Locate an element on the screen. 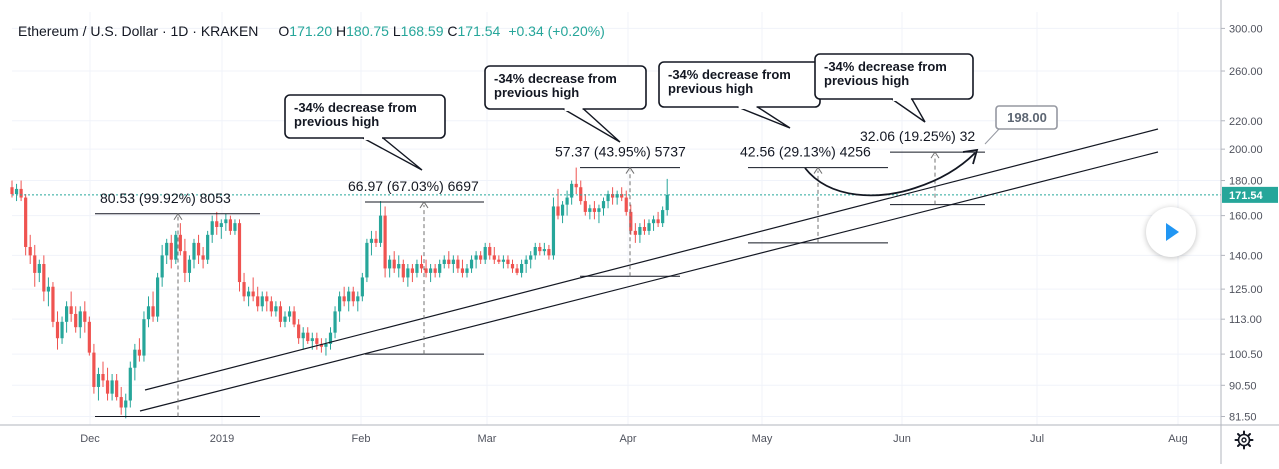 Image resolution: width=1279 pixels, height=469 pixels. y-tick-label: 125.00 is located at coordinates (1246, 290).